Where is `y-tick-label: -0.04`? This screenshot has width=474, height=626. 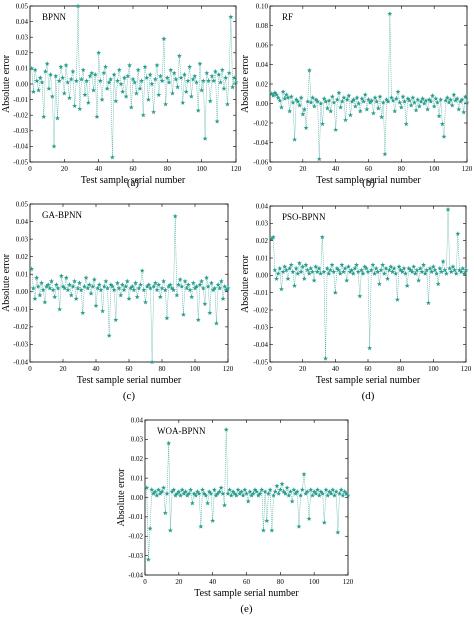
y-tick-label: -0.04 is located at coordinates (260, 143).